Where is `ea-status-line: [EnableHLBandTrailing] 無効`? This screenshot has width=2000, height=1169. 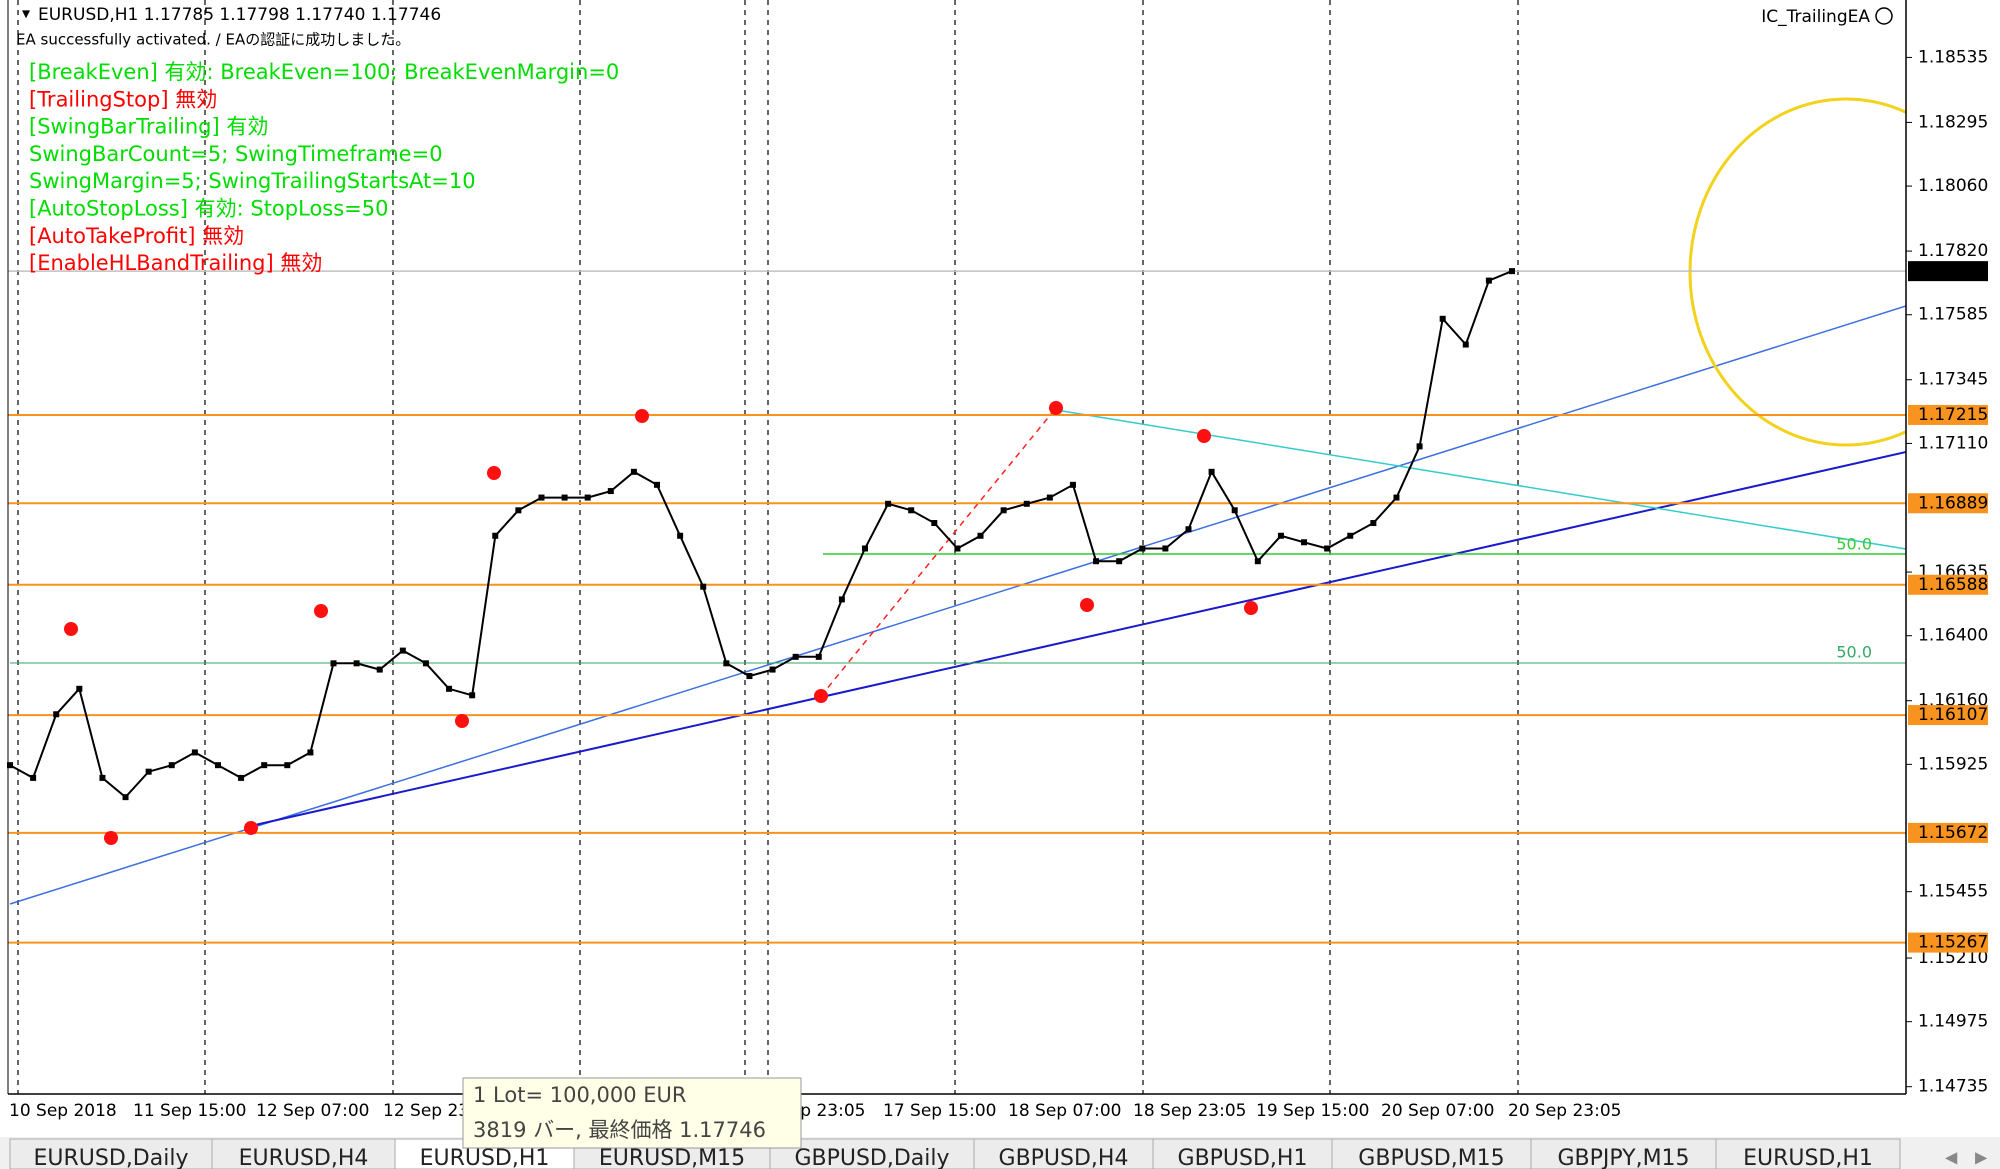 ea-status-line: [EnableHLBandTrailing] 無効 is located at coordinates (175, 263).